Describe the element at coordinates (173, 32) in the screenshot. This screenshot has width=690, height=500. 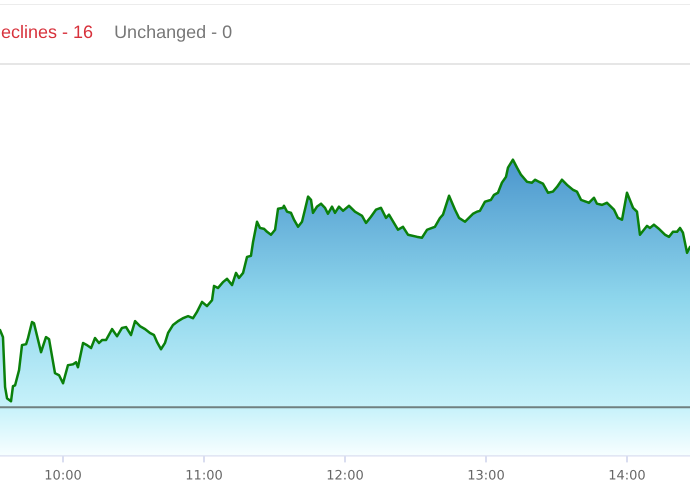
I see `text: Unchanged - 0` at that location.